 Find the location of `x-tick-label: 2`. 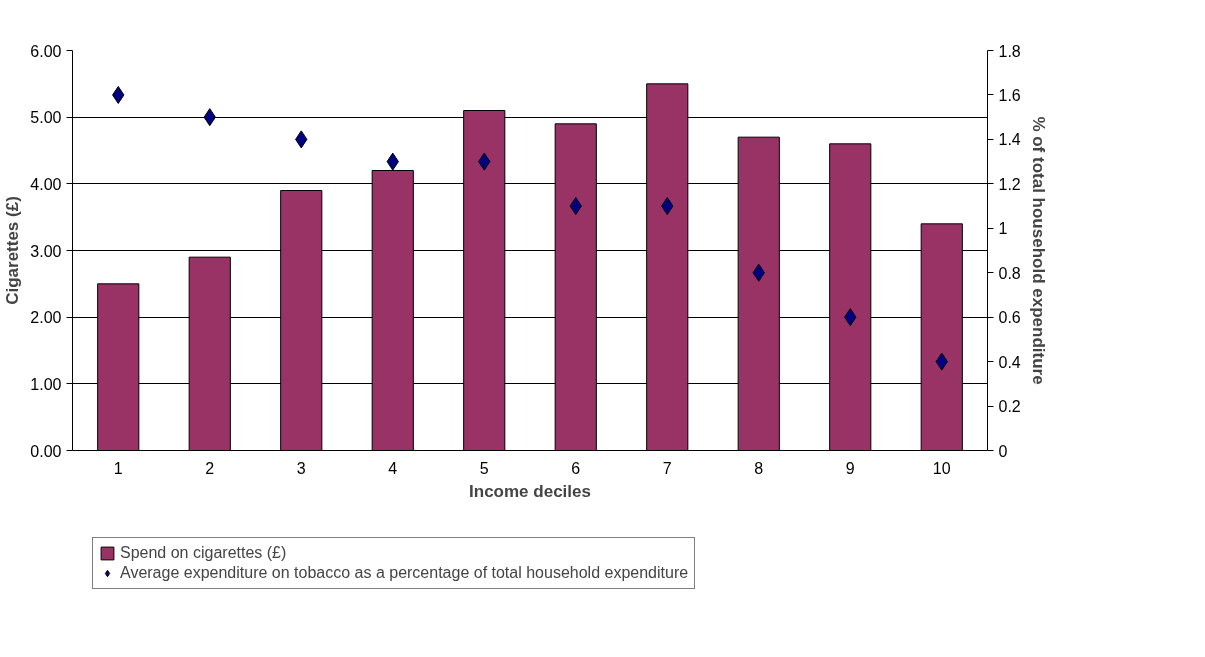

x-tick-label: 2 is located at coordinates (210, 468).